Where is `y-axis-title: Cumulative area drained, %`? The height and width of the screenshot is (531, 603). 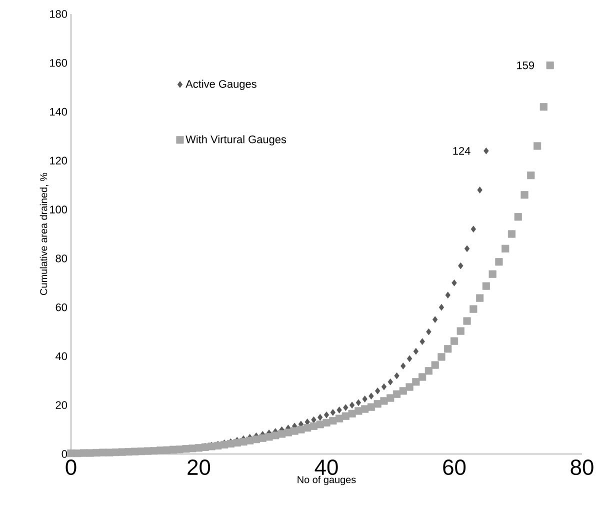
y-axis-title: Cumulative area drained, % is located at coordinates (44, 233).